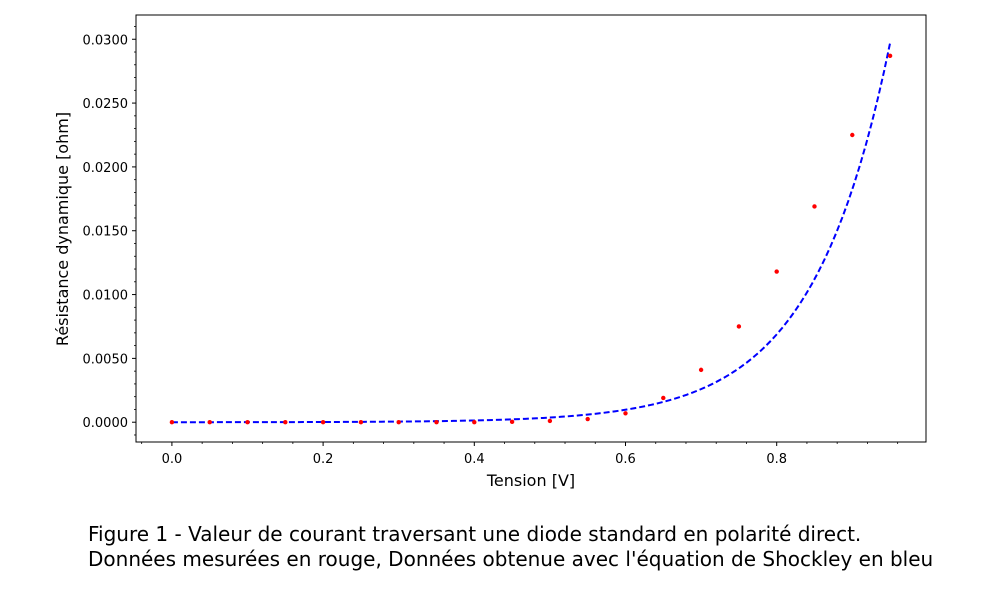 The image size is (1000, 600). I want to click on x-axis: 0.0 0.2 0.4 0.6 0.8, so click(520, 454).